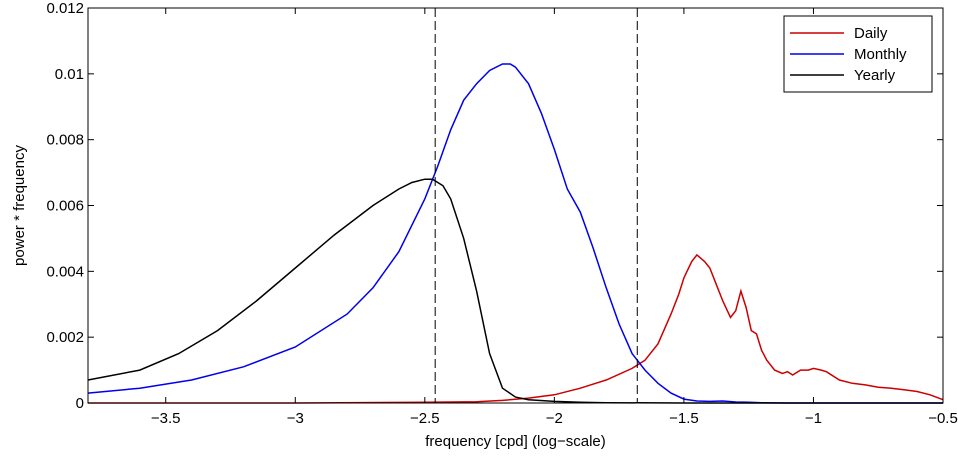 The height and width of the screenshot is (459, 958). Describe the element at coordinates (295, 418) in the screenshot. I see `x-tick-label: −3` at that location.